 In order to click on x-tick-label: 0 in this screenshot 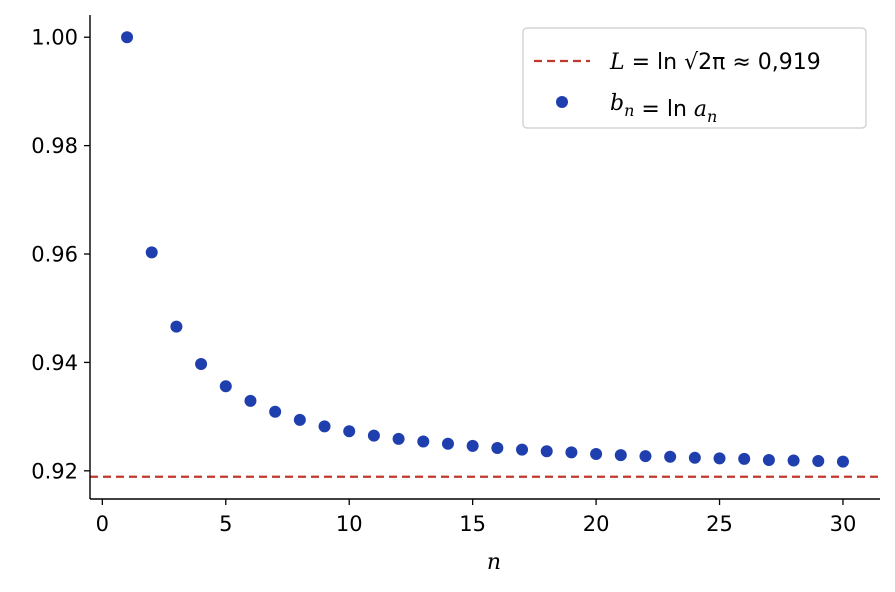, I will do `click(102, 524)`.